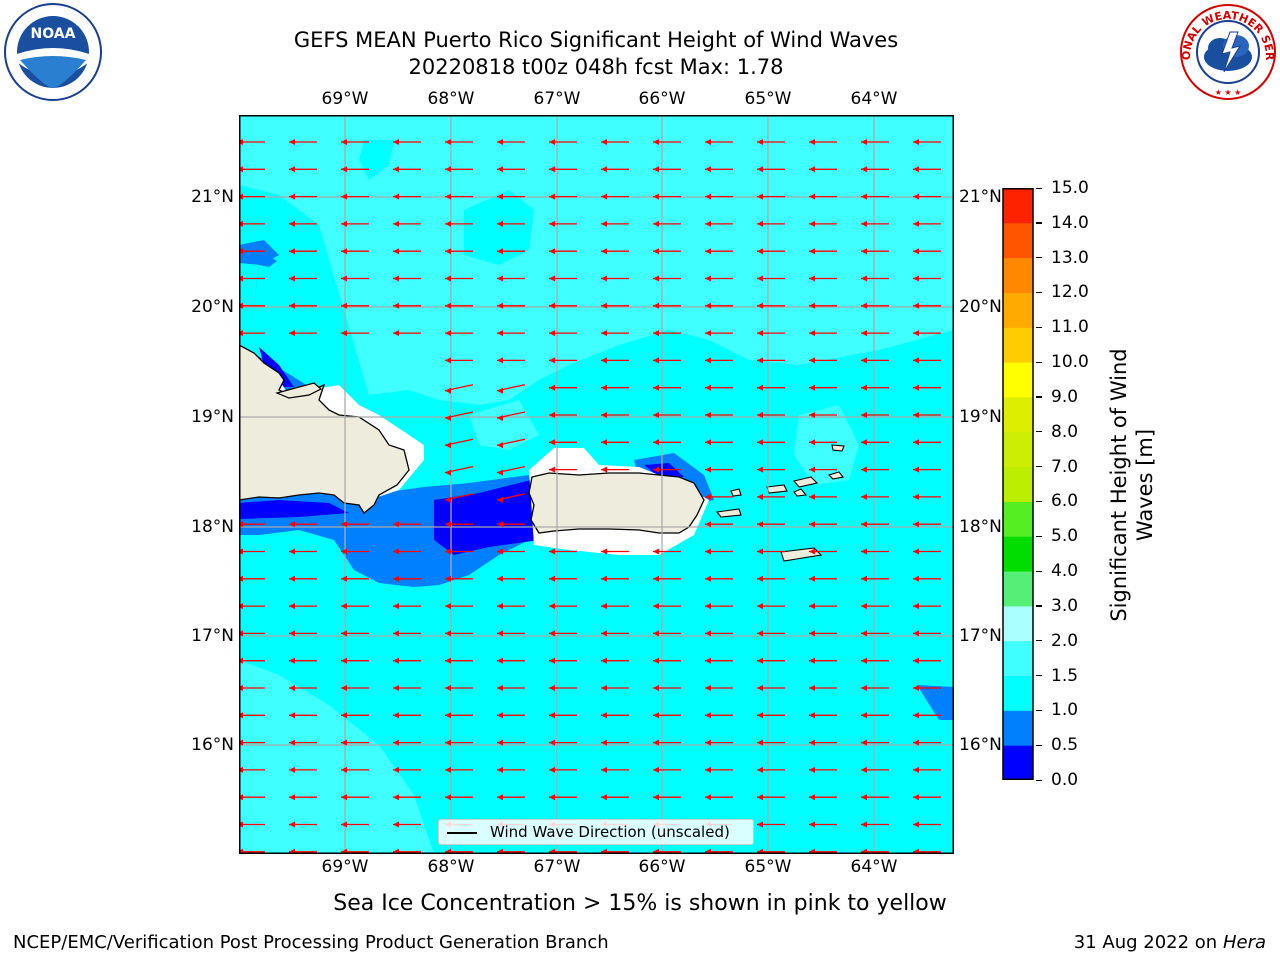  Describe the element at coordinates (980, 307) in the screenshot. I see `lat-label-right: 20°N` at that location.